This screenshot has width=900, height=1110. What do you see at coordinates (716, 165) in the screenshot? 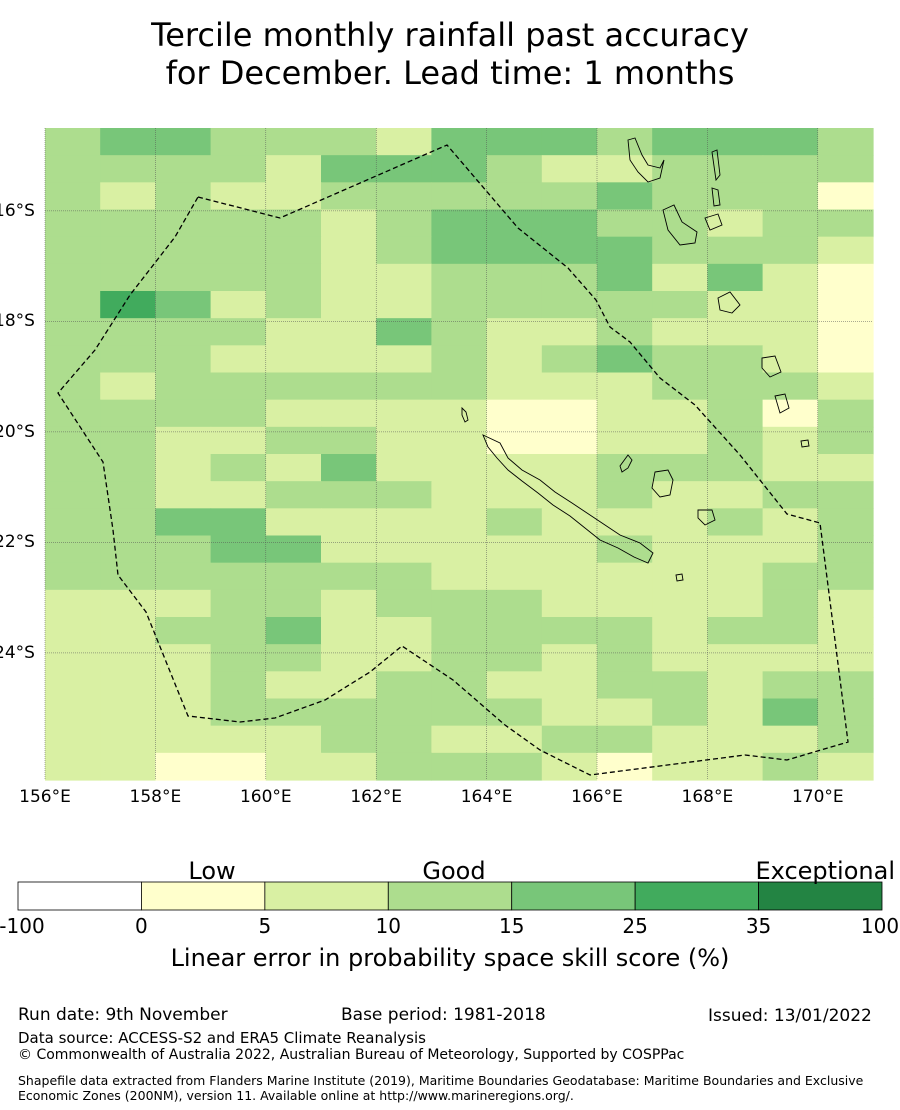
I see `vanuatu-maewo` at bounding box center [716, 165].